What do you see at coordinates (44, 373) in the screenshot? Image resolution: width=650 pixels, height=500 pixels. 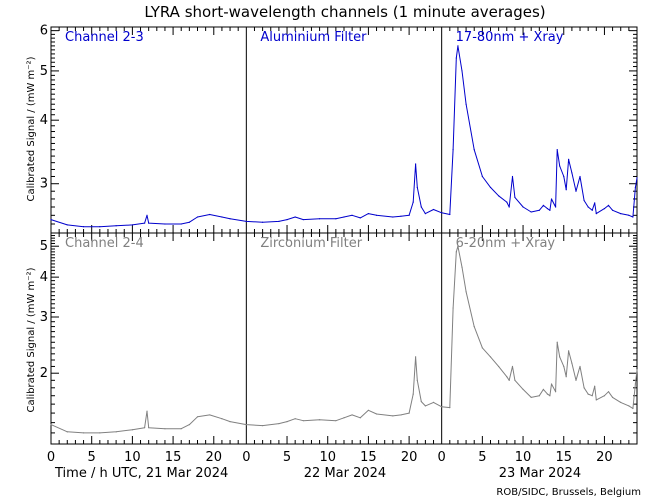 I see `y-tick-label-bottom: 2` at bounding box center [44, 373].